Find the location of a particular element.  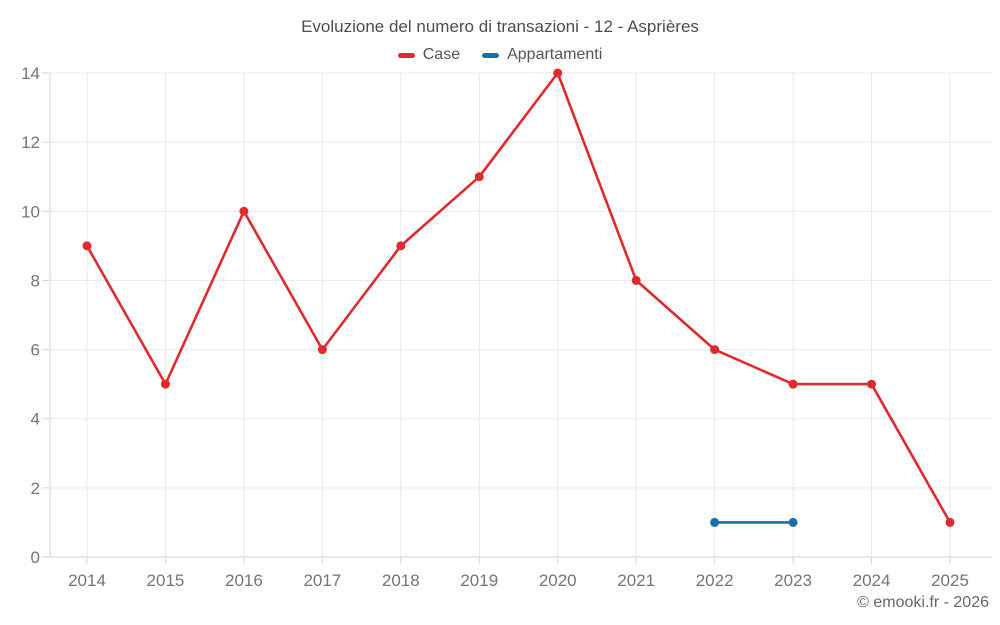

data-point-case-2023 is located at coordinates (793, 384).